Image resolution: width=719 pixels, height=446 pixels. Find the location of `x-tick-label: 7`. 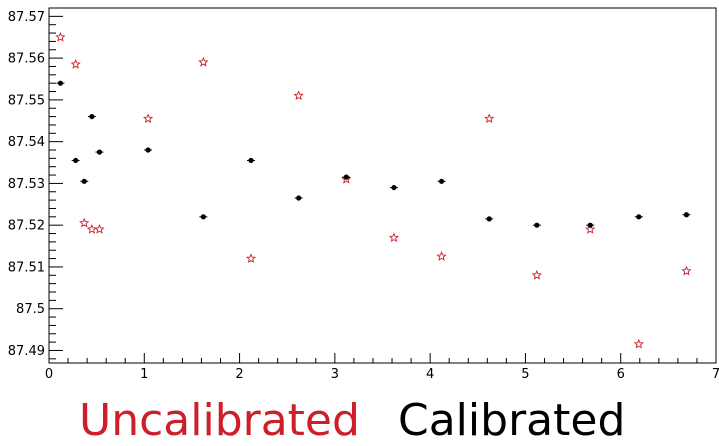

x-tick-label: 7 is located at coordinates (715, 374).